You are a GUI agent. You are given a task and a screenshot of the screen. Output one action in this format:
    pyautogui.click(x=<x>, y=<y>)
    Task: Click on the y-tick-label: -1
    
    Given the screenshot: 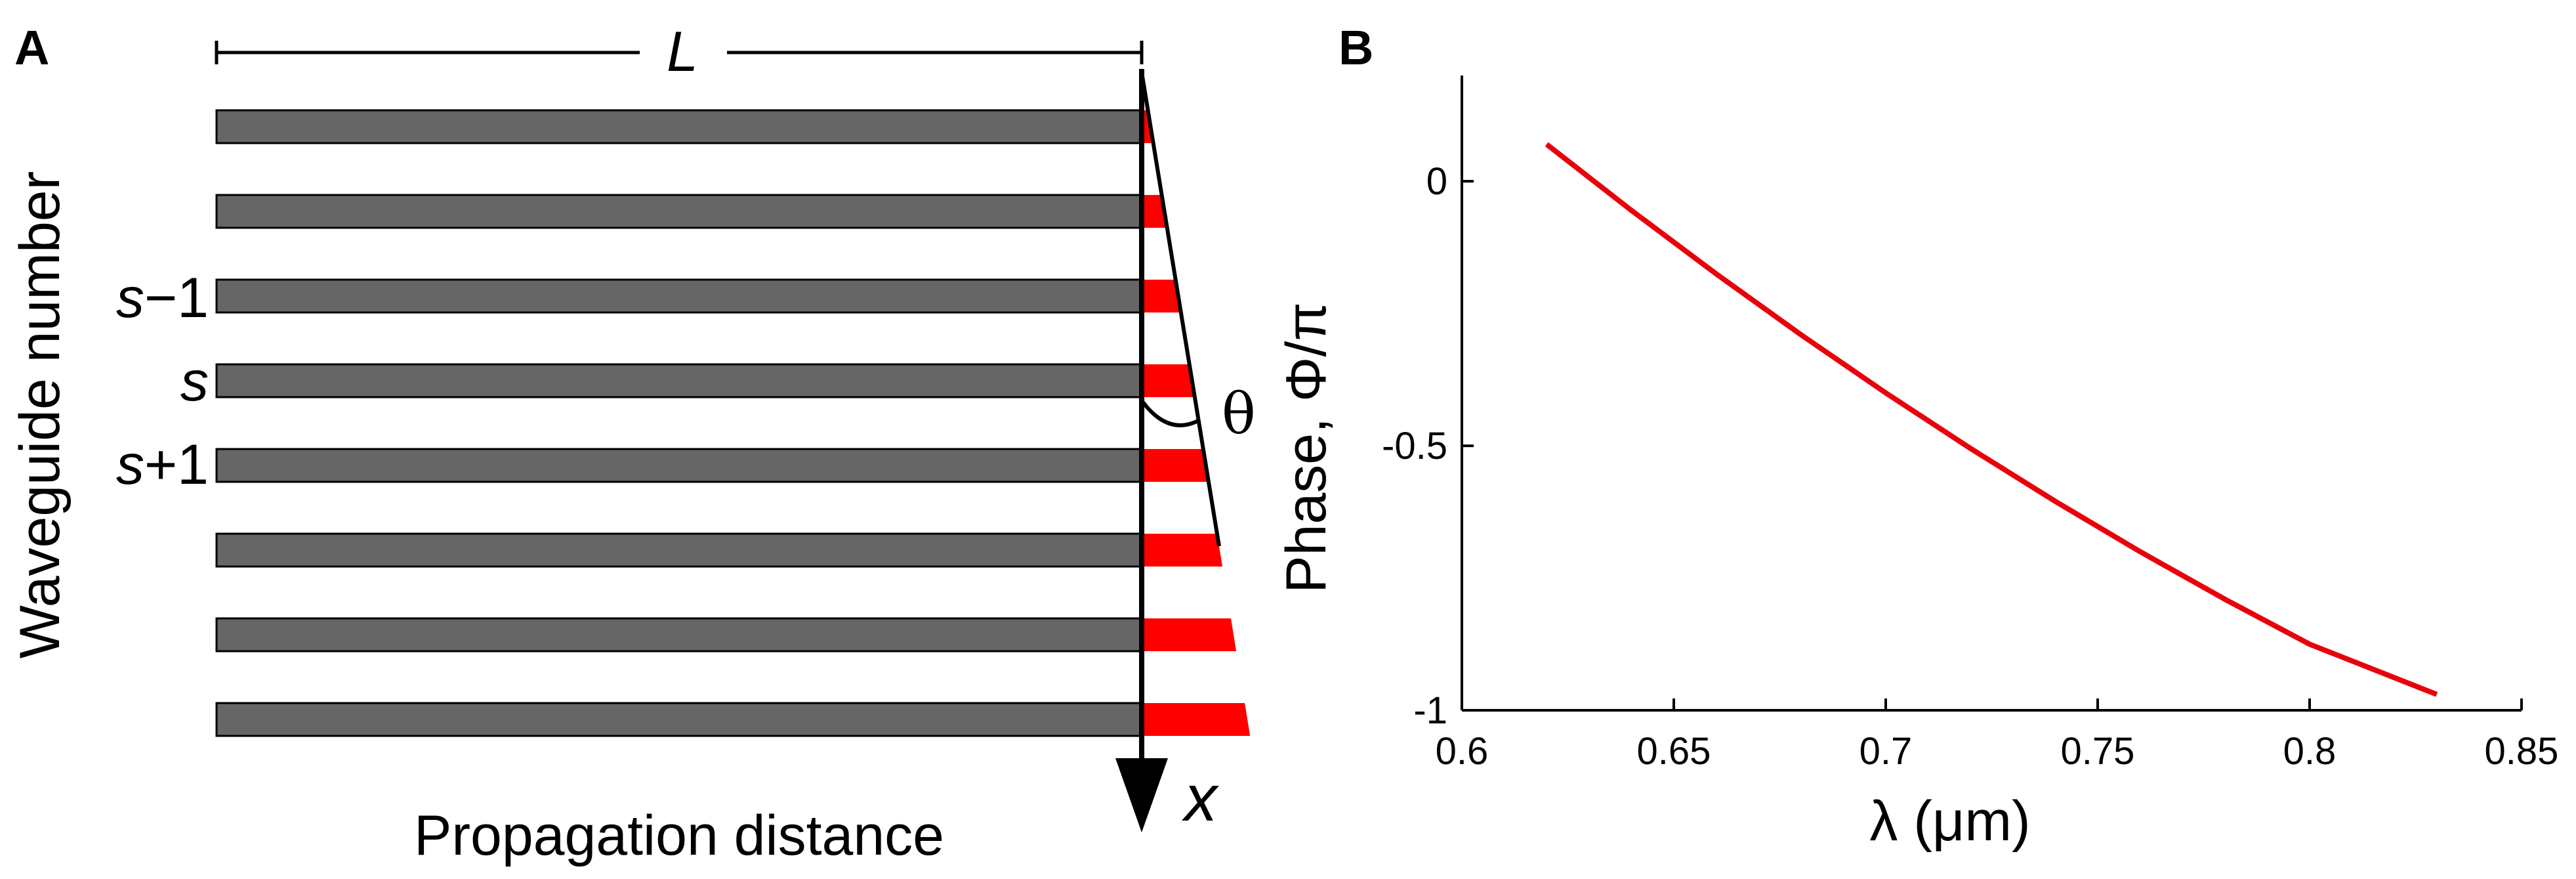 What is the action you would take?
    pyautogui.click(x=1430, y=710)
    